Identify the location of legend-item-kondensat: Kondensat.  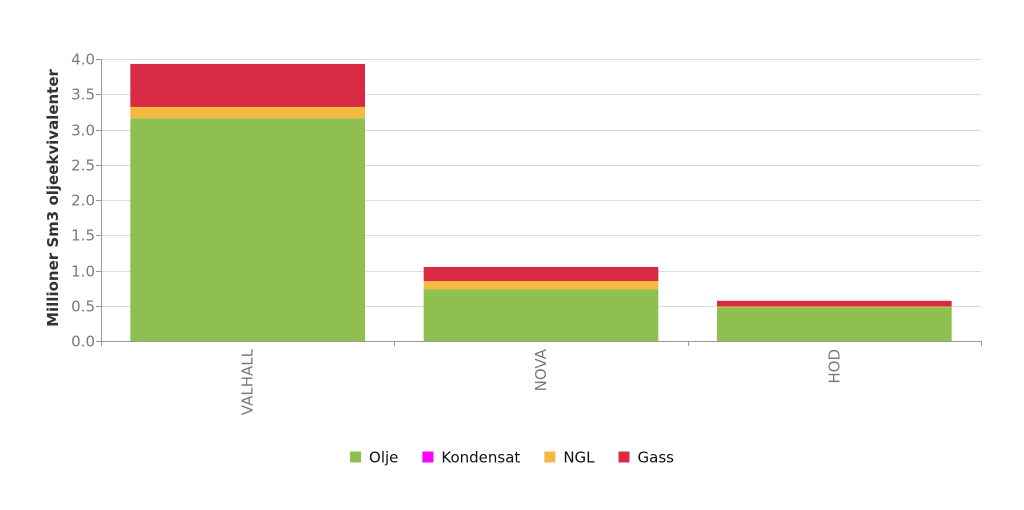
(471, 458).